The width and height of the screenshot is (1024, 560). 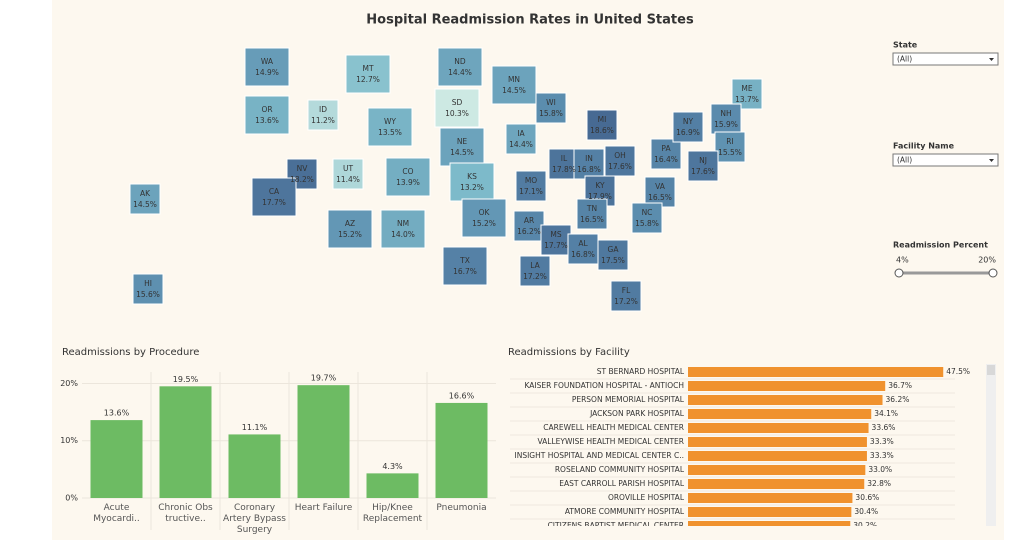 What do you see at coordinates (472, 176) in the screenshot?
I see `state-name: KS` at bounding box center [472, 176].